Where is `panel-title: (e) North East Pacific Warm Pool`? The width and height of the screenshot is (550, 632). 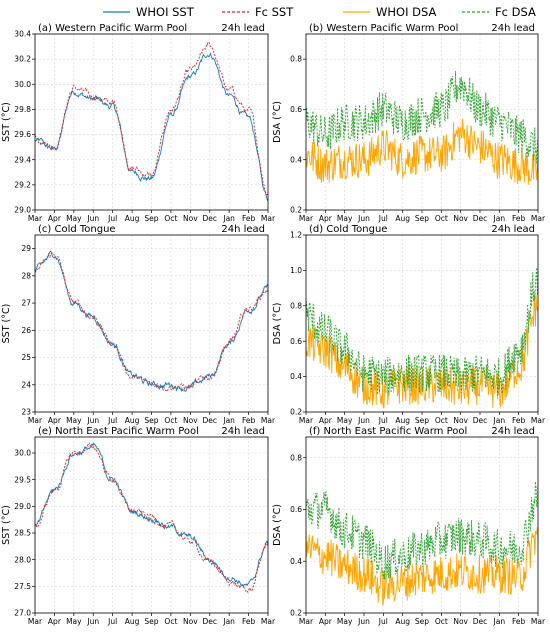
panel-title: (e) North East Pacific Warm Pool is located at coordinates (118, 431).